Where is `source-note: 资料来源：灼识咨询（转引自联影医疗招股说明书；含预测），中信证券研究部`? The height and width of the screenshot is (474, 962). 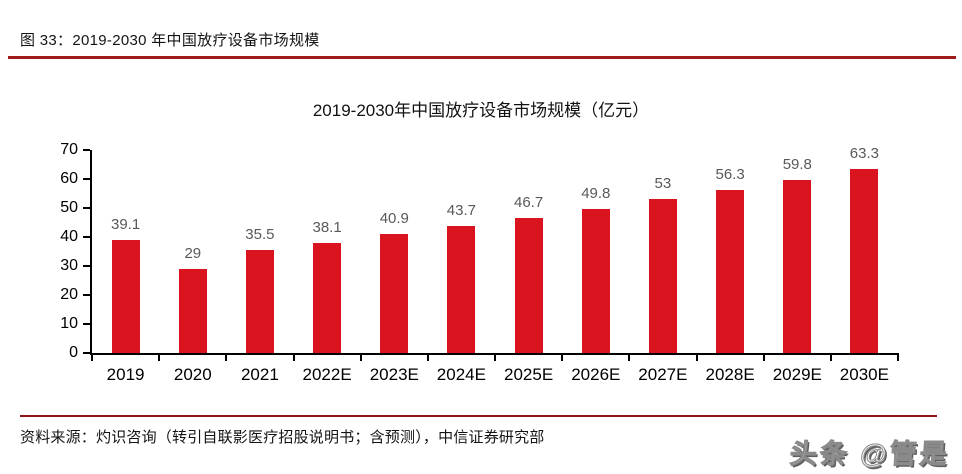
source-note: 资料来源：灼识咨询（转引自联影医疗招股说明书；含预测），中信证券研究部 is located at coordinates (282, 437).